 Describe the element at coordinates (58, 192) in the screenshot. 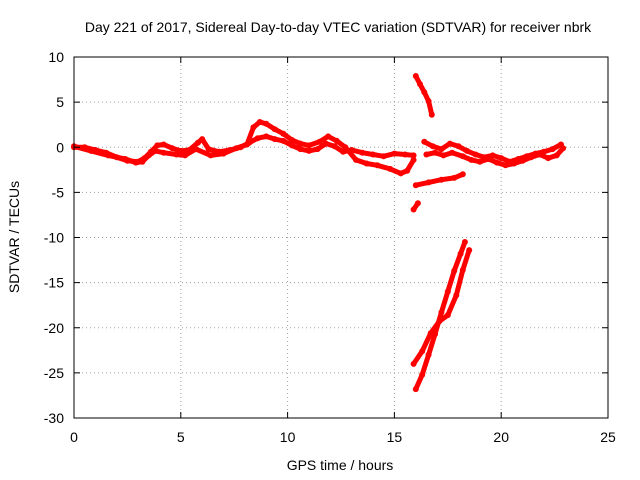

I see `y-tick-label: -5` at that location.